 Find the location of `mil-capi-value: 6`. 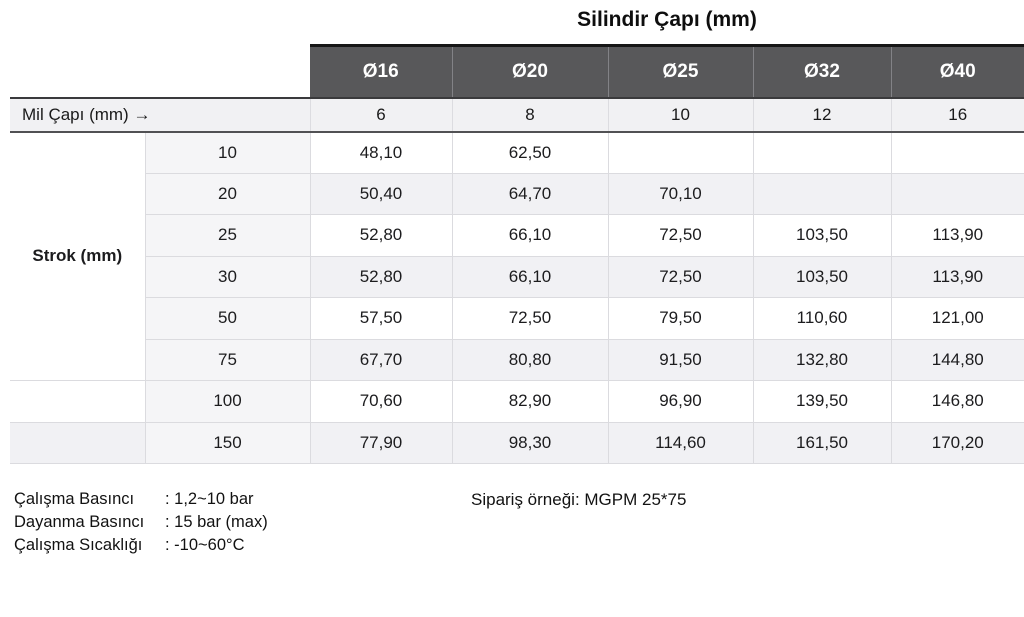

mil-capi-value: 6 is located at coordinates (380, 114).